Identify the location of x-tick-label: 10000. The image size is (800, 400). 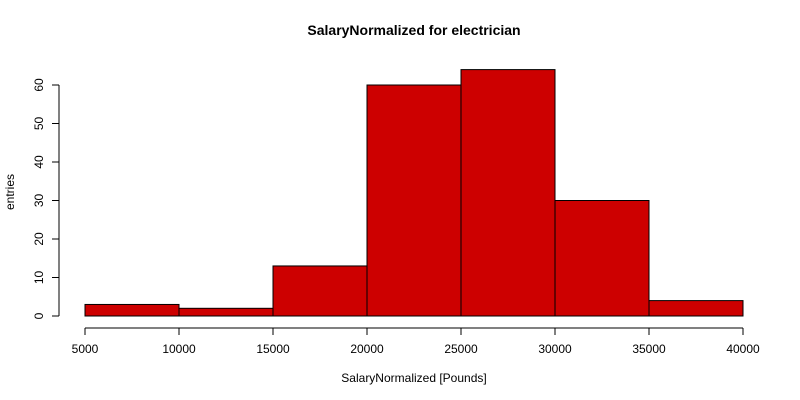
(179, 349).